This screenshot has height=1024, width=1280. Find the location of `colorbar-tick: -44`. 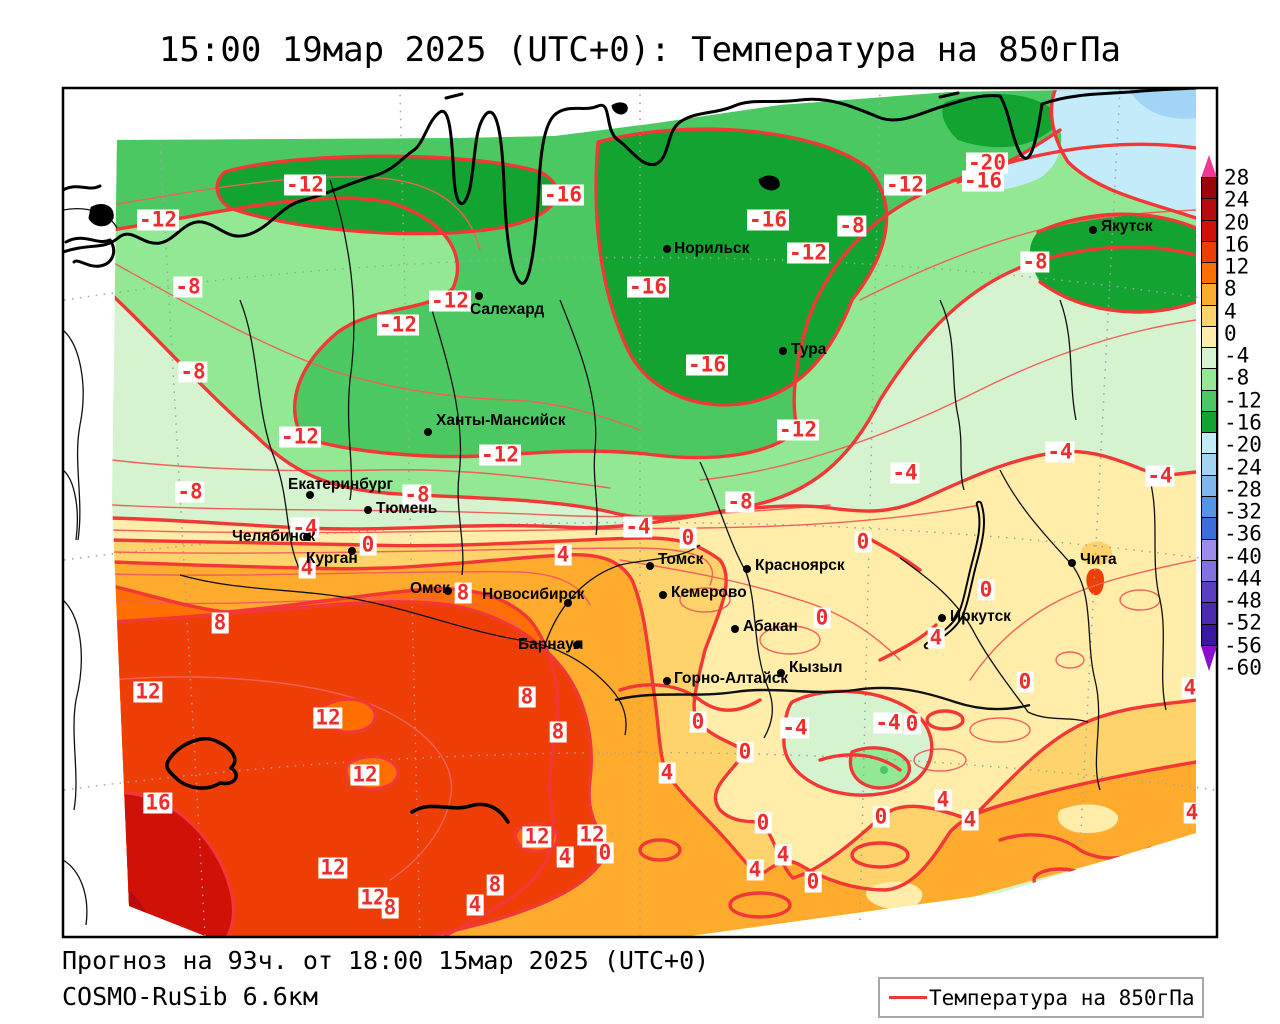

colorbar-tick: -44 is located at coordinates (1243, 578).